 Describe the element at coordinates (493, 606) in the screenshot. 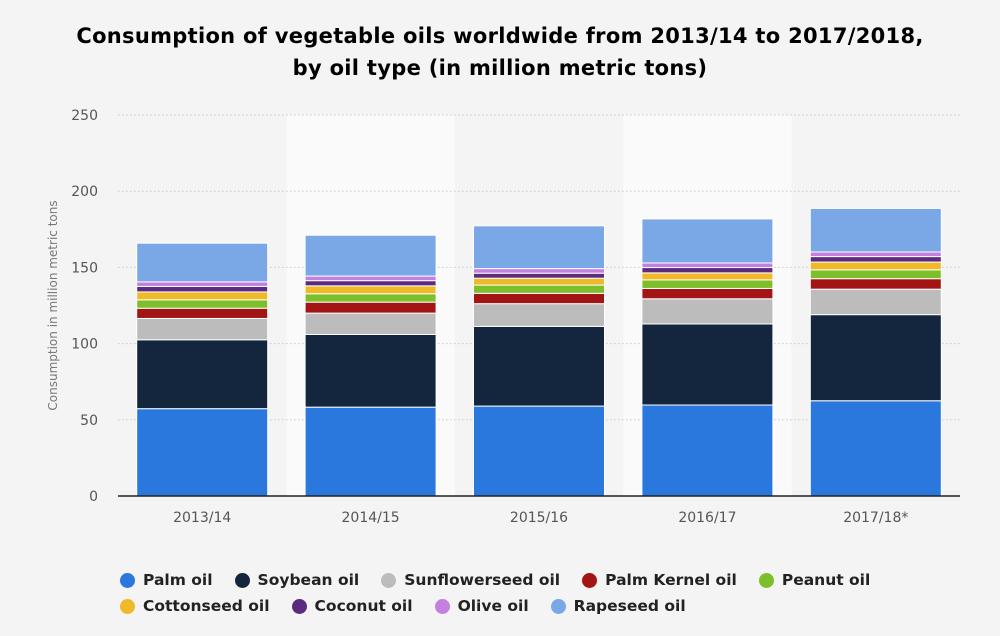

I see `legend-label: Olive oil` at that location.